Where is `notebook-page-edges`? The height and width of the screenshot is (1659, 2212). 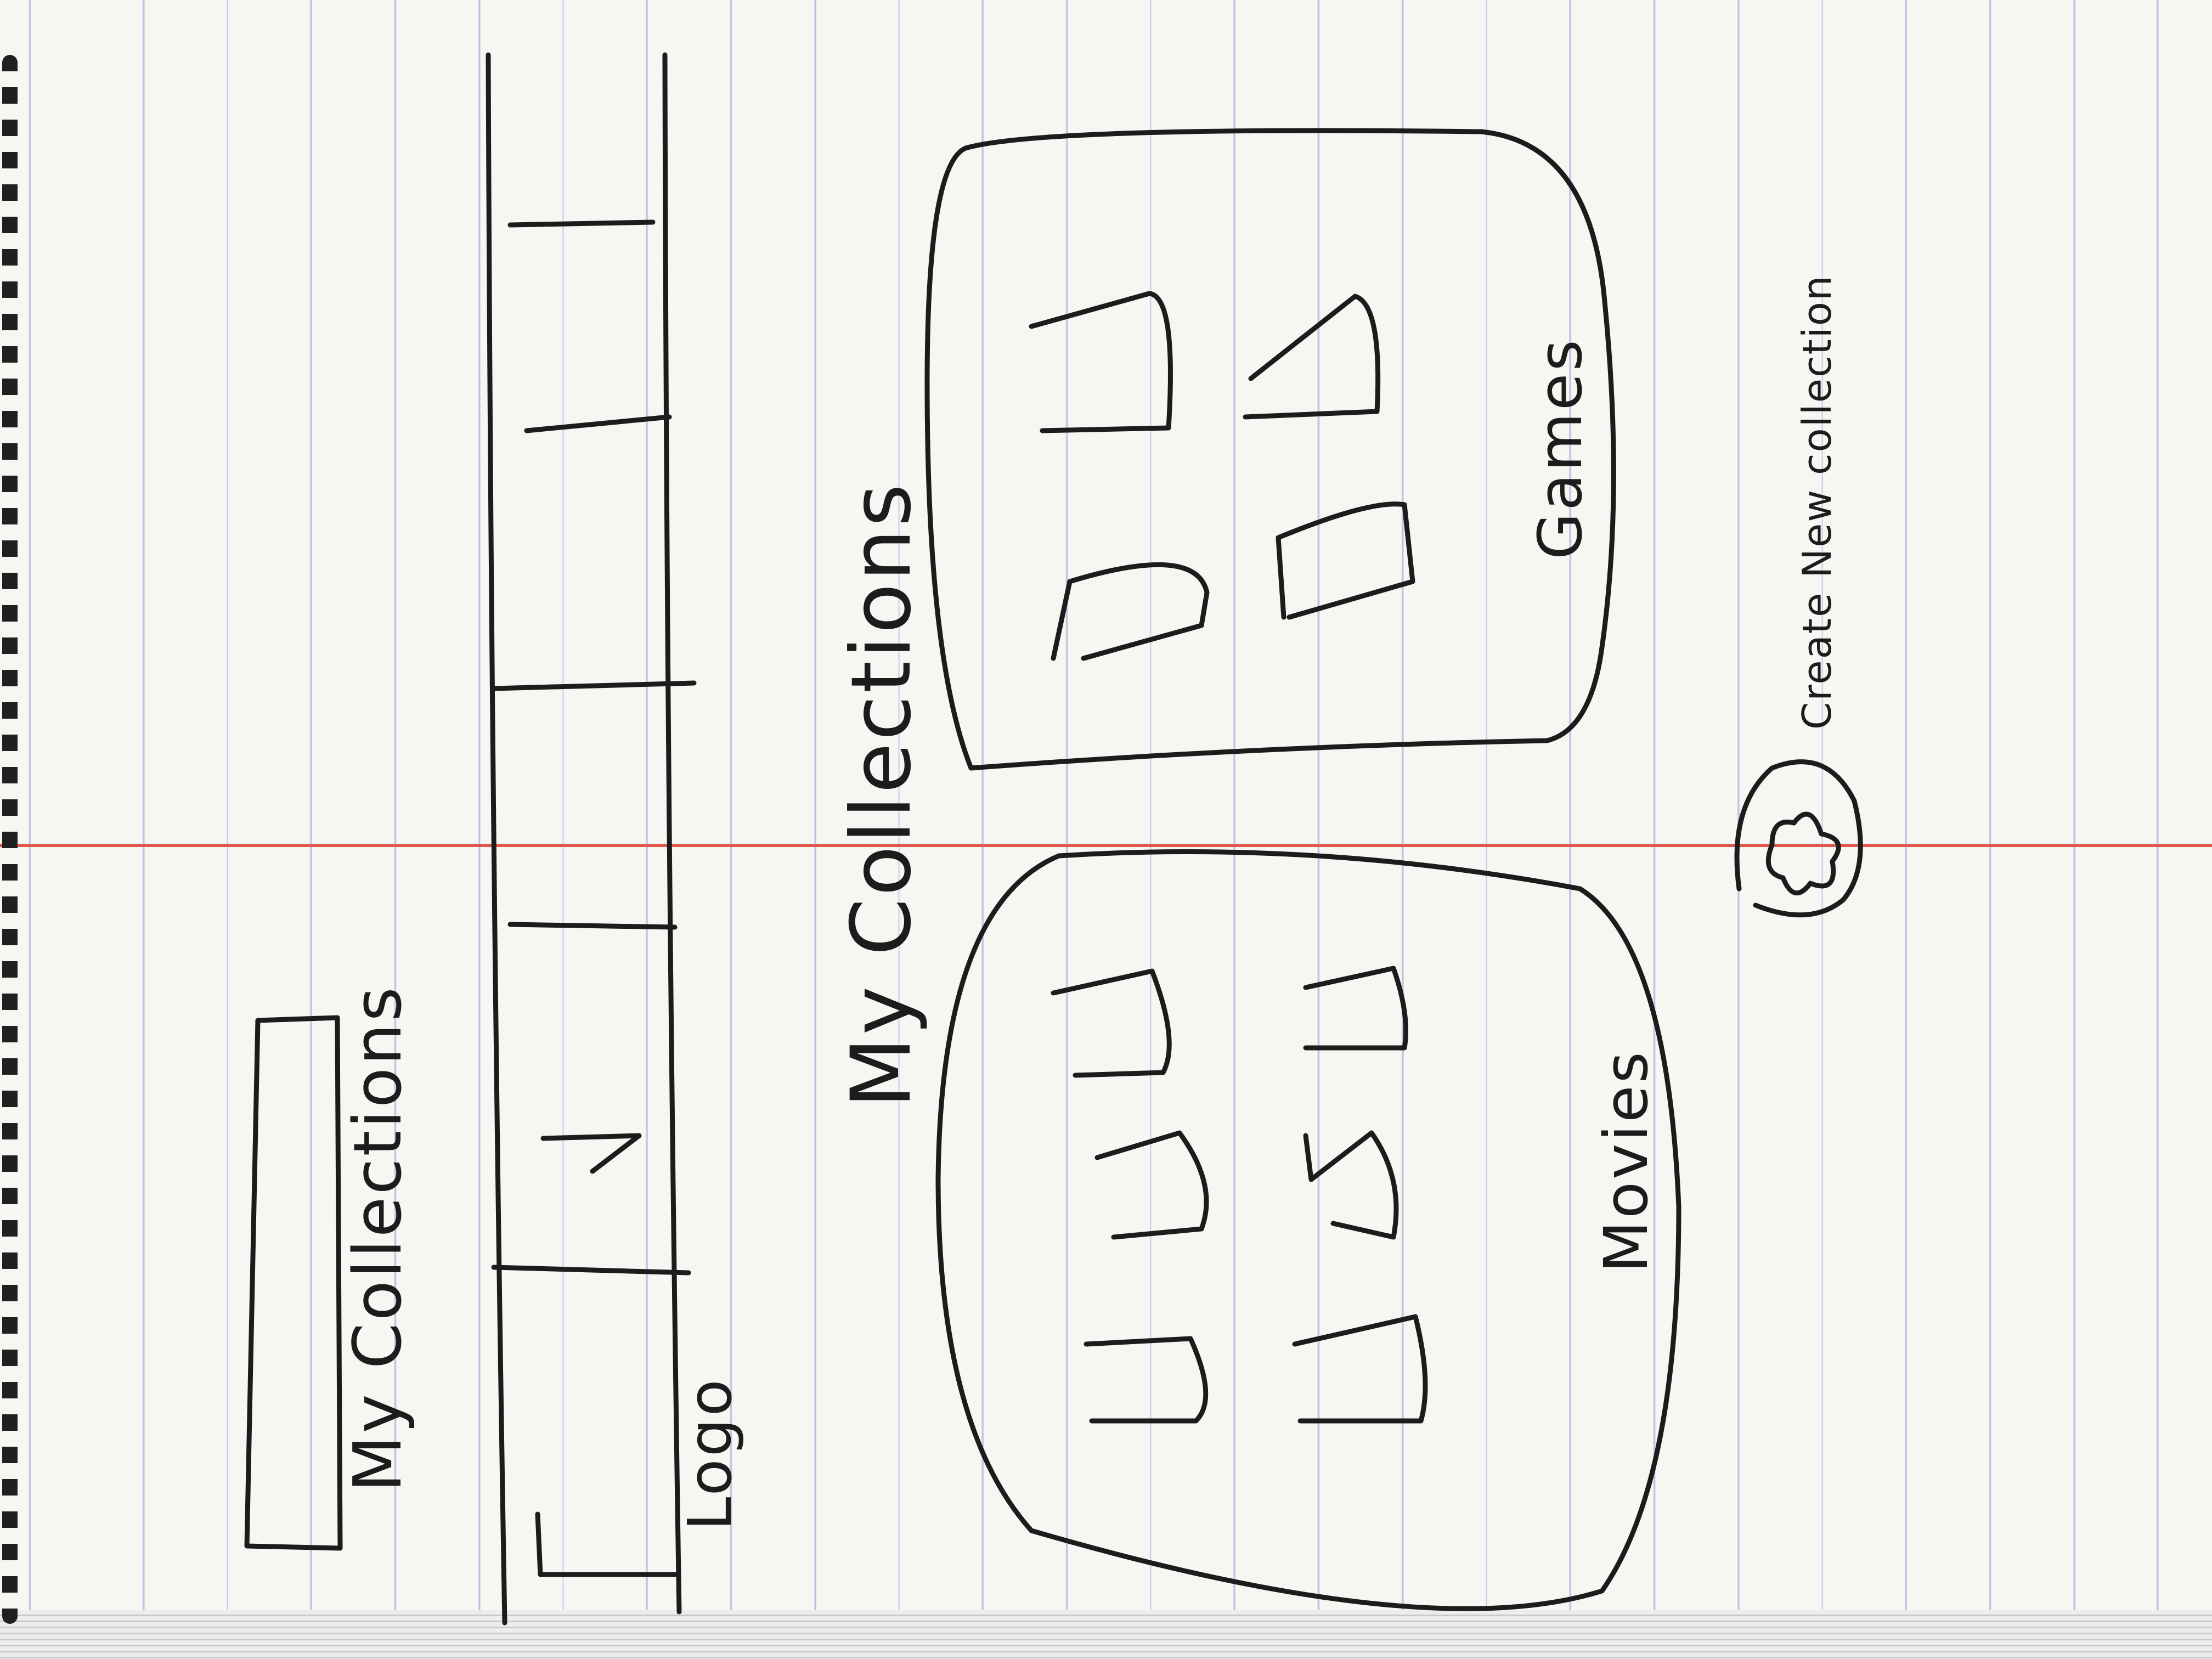
notebook-page-edges is located at coordinates (1106, 1634).